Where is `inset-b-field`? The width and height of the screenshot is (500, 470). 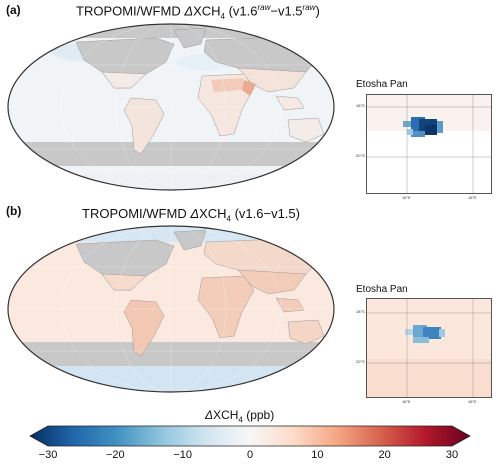 inset-b-field is located at coordinates (429, 348).